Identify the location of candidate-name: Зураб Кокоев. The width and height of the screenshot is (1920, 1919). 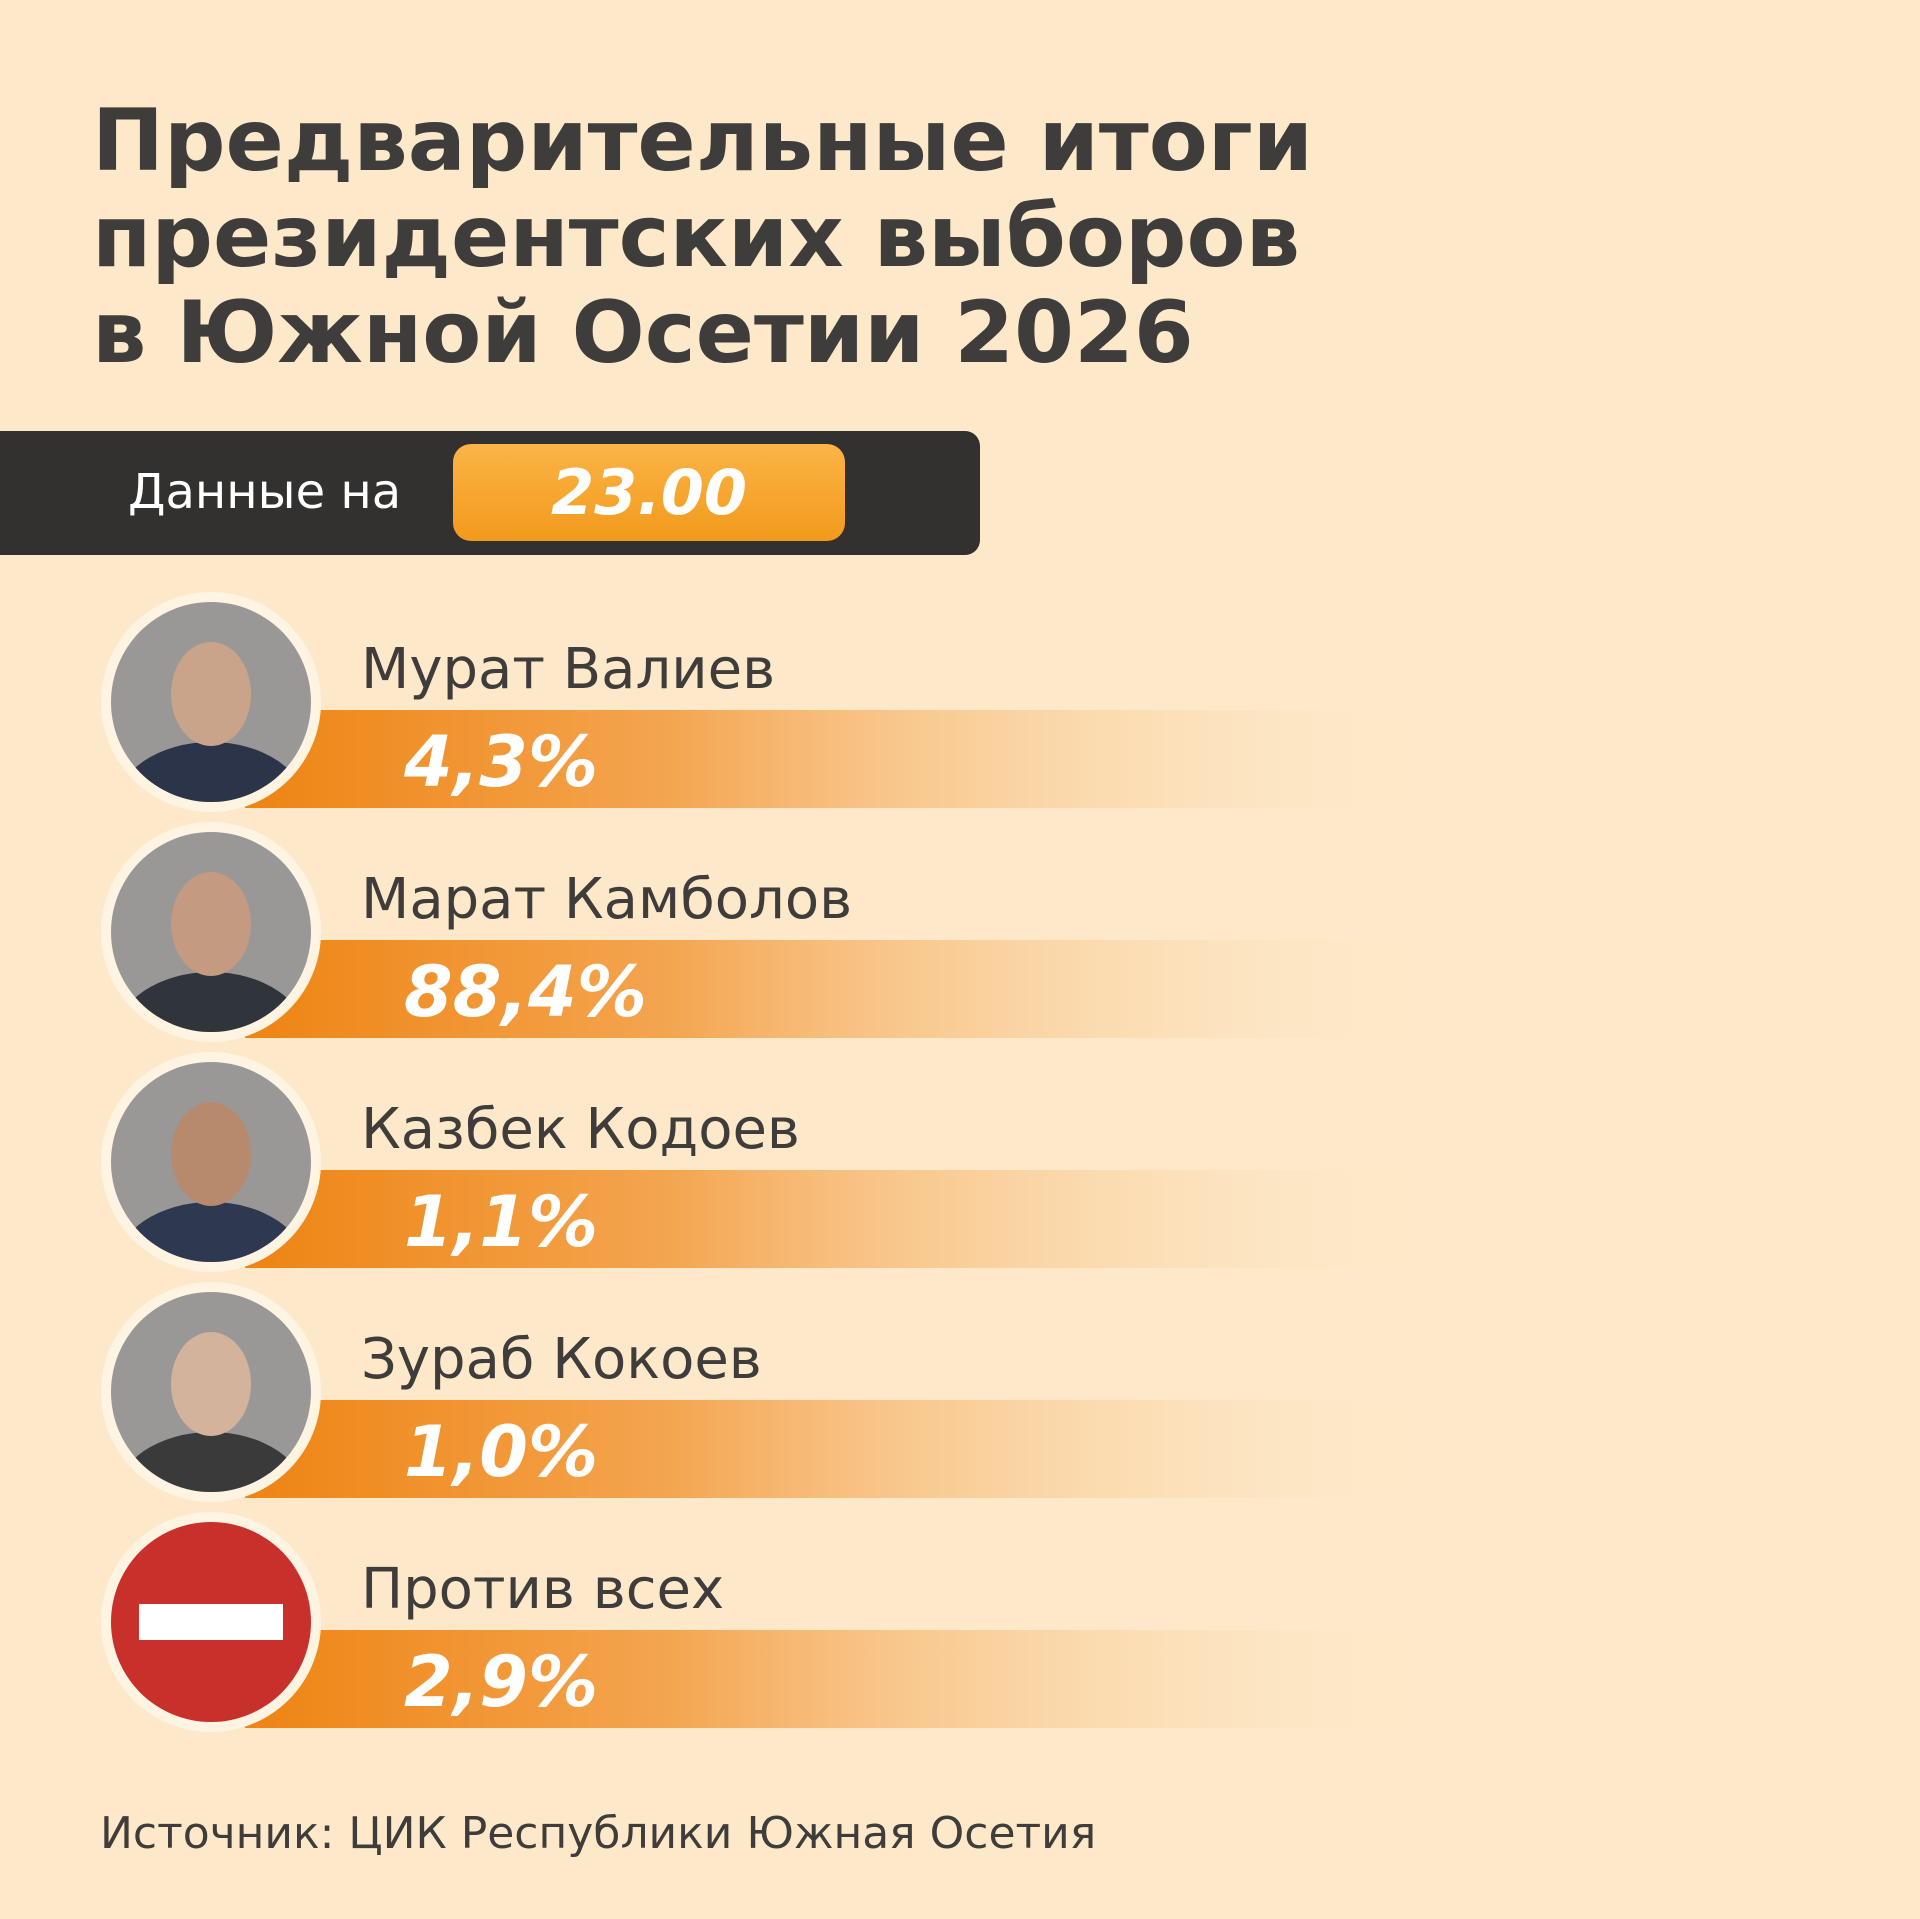
(561, 1359).